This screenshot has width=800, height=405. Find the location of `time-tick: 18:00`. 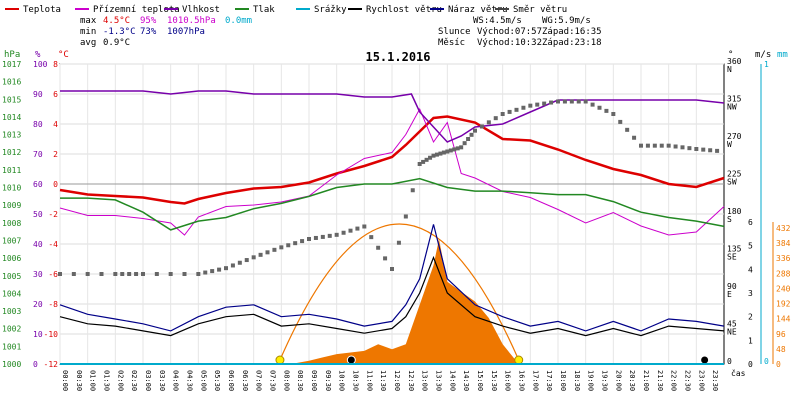

time-tick: 18:00 is located at coordinates (563, 380).